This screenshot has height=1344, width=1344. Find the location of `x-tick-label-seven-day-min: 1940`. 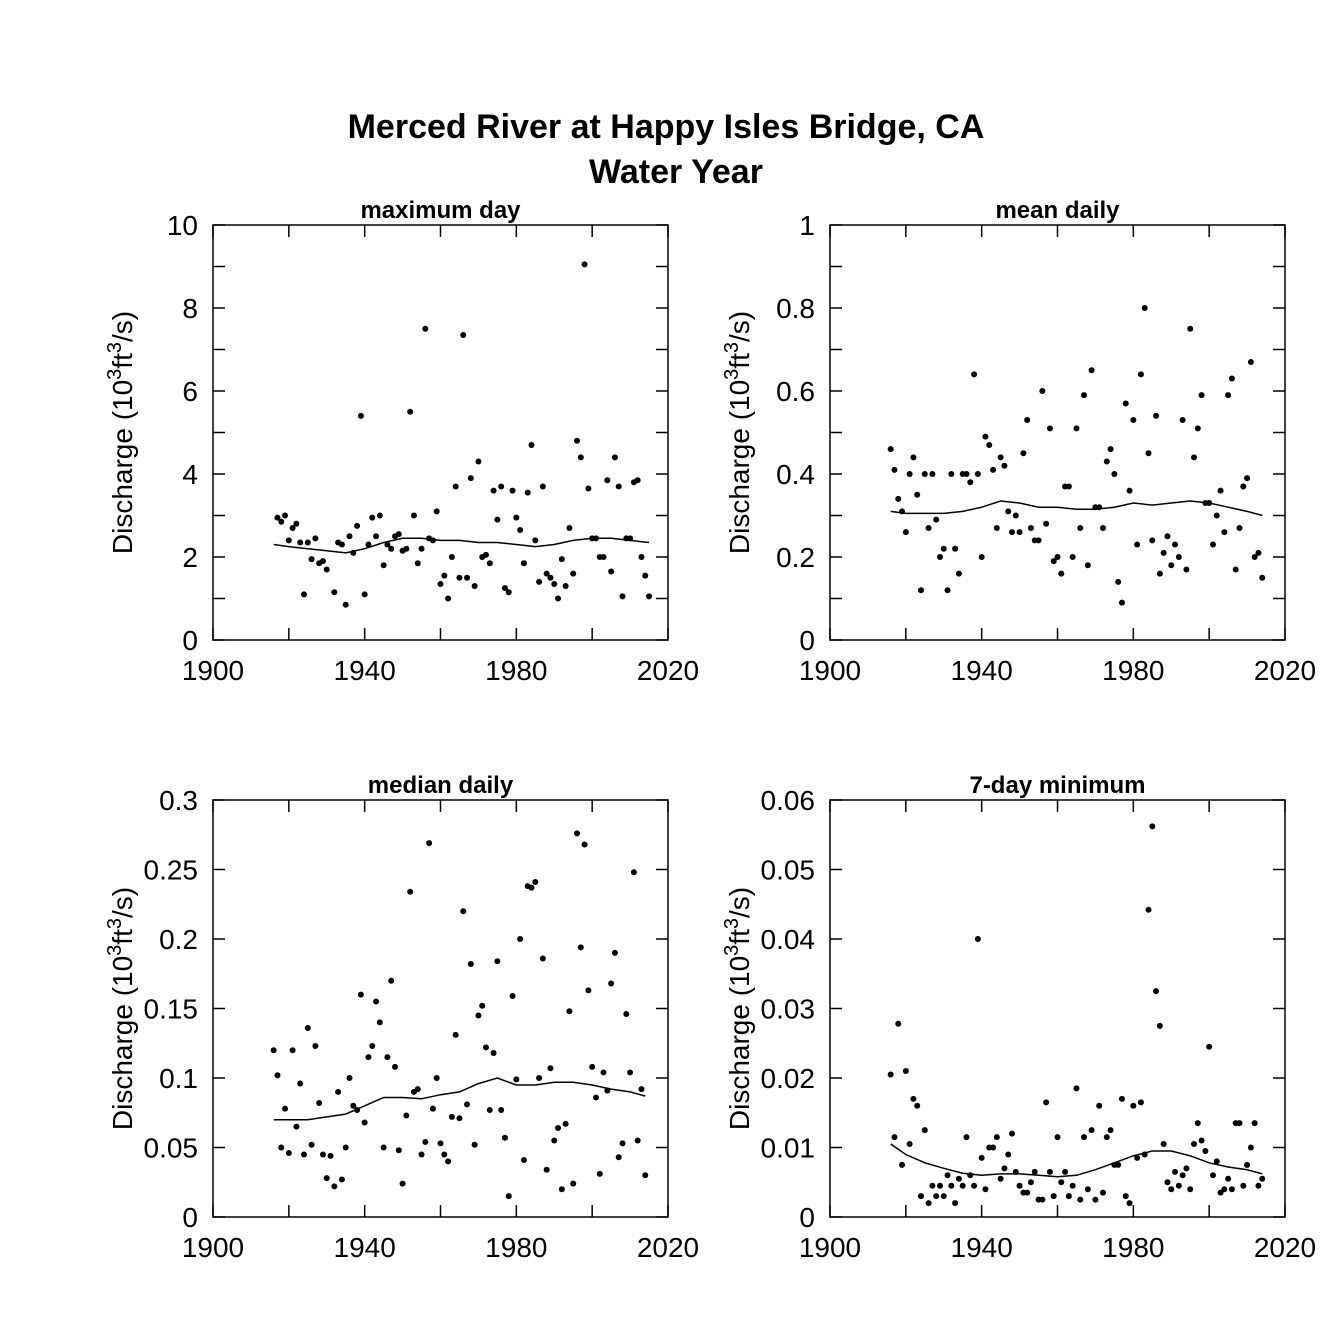

x-tick-label-seven-day-min: 1940 is located at coordinates (982, 1247).